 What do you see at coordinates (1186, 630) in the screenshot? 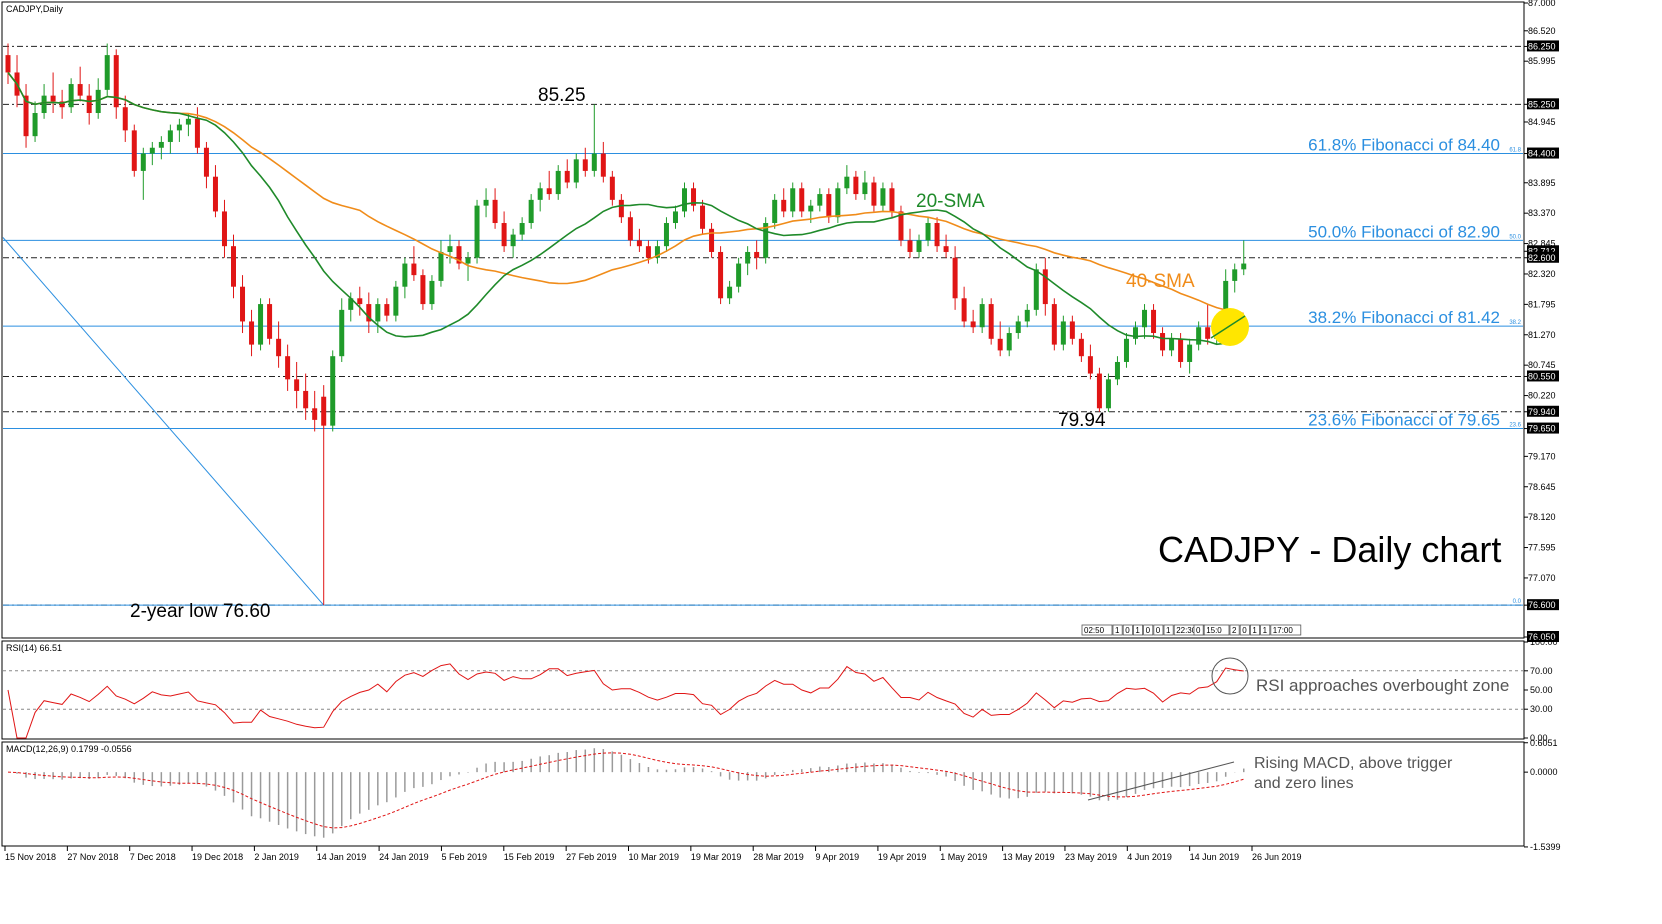
I see `time-box-label: 22:30` at bounding box center [1186, 630].